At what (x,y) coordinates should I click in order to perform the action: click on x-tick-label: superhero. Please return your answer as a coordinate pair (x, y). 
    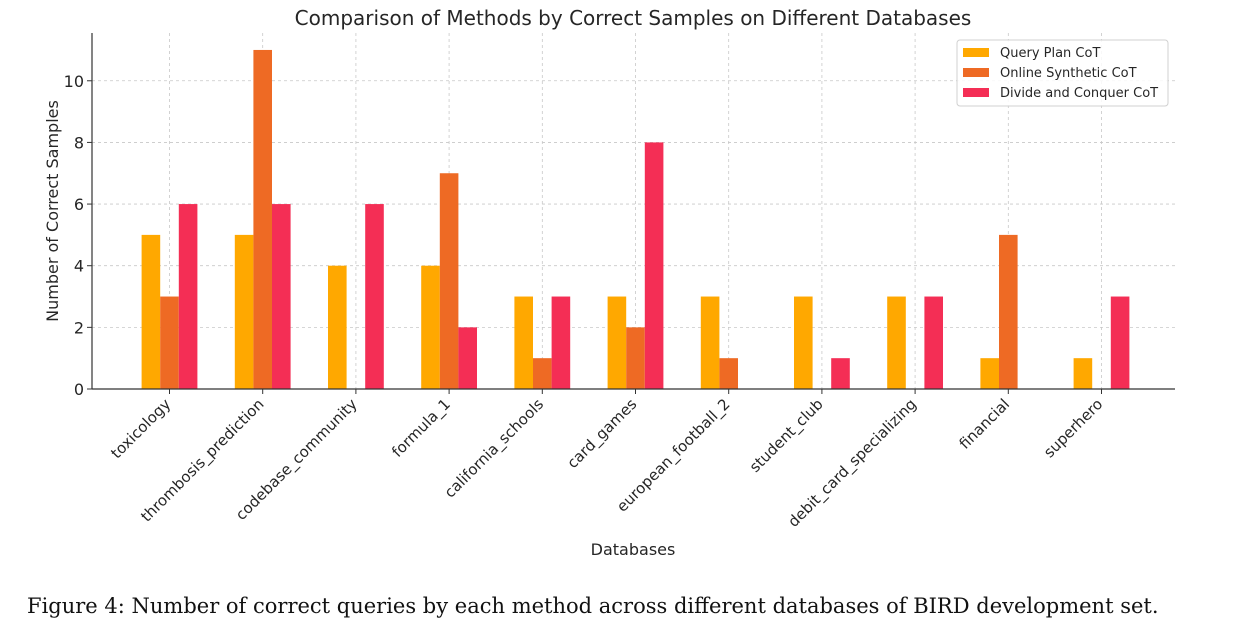
    Looking at the image, I should click on (1073, 428).